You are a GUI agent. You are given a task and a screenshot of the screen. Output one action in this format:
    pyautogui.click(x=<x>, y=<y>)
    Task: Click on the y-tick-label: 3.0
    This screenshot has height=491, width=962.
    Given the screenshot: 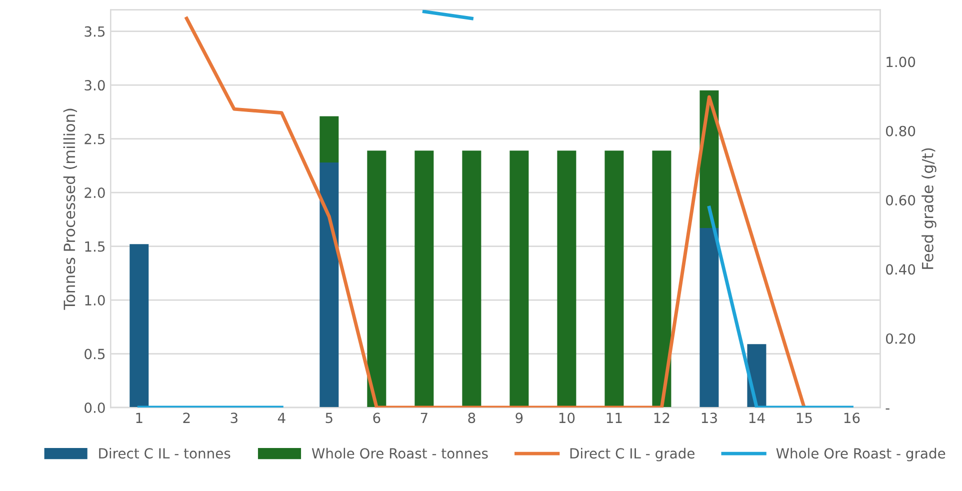 What is the action you would take?
    pyautogui.click(x=94, y=85)
    